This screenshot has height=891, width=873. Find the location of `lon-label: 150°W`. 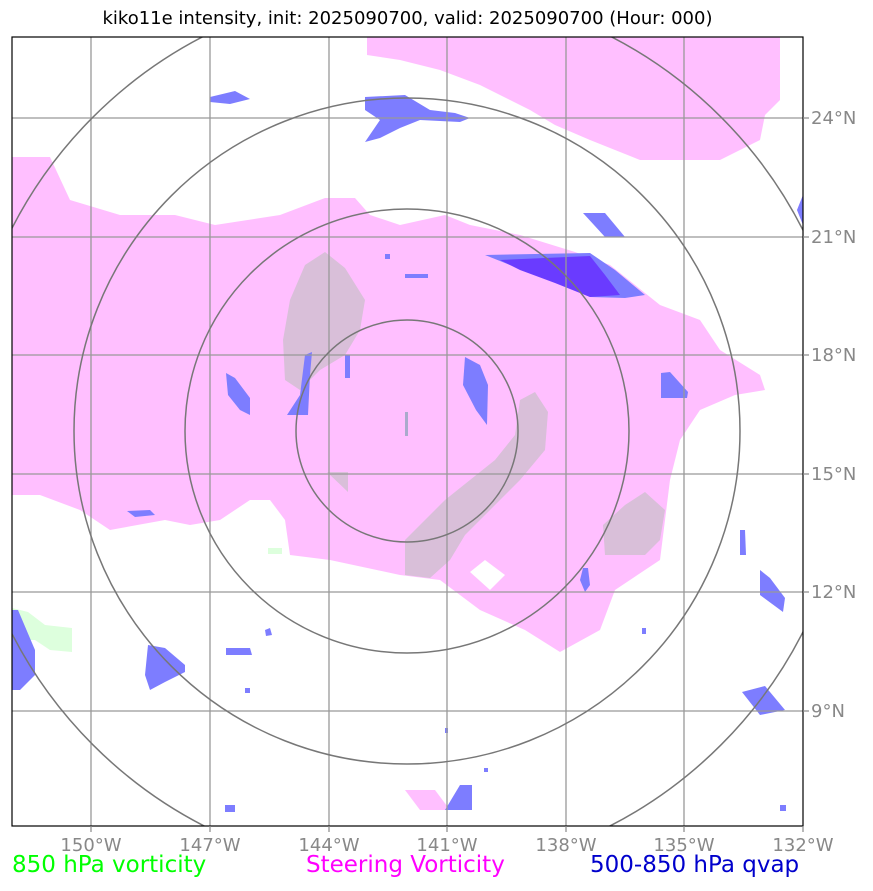

lon-label: 150°W is located at coordinates (90, 845).